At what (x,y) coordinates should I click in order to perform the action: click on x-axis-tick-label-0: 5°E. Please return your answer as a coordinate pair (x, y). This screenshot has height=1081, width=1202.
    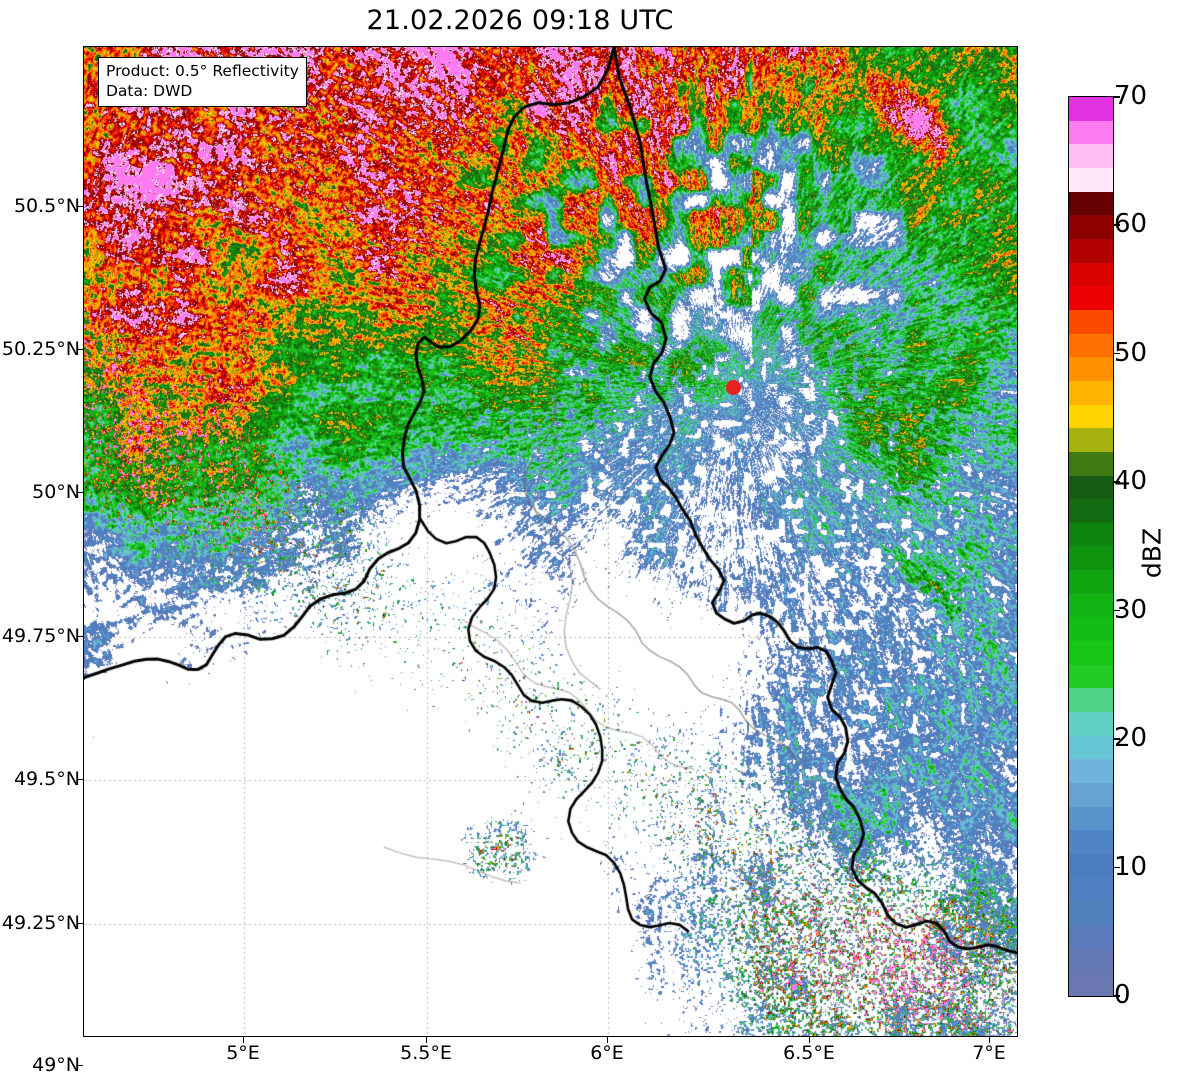
    Looking at the image, I should click on (243, 1053).